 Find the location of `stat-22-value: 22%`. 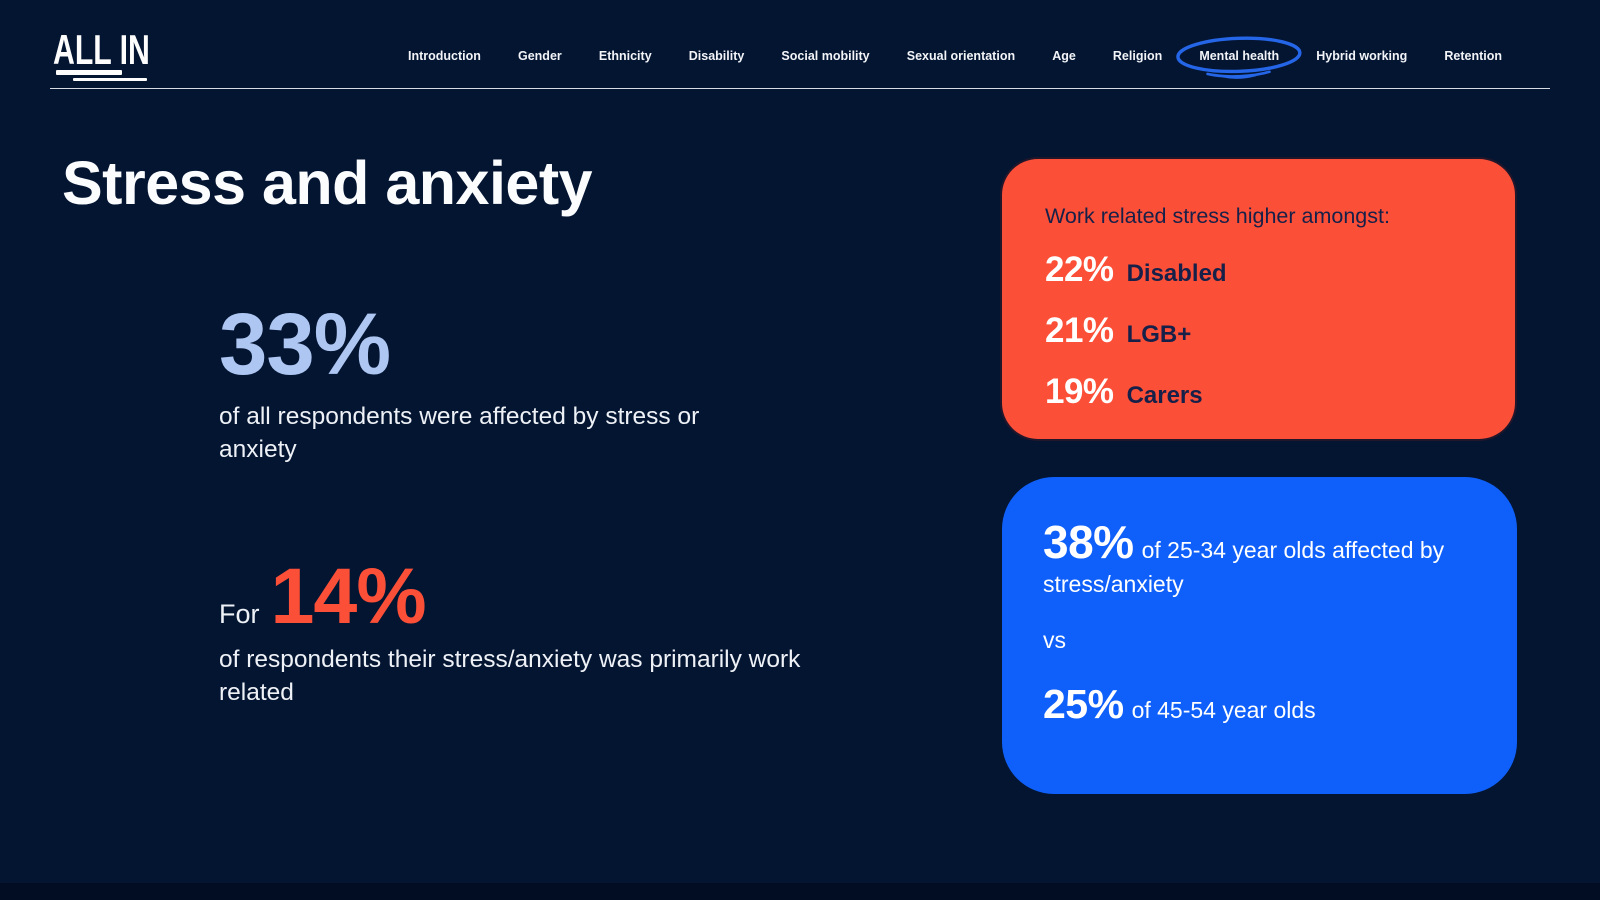

stat-22-value: 22% is located at coordinates (1079, 269).